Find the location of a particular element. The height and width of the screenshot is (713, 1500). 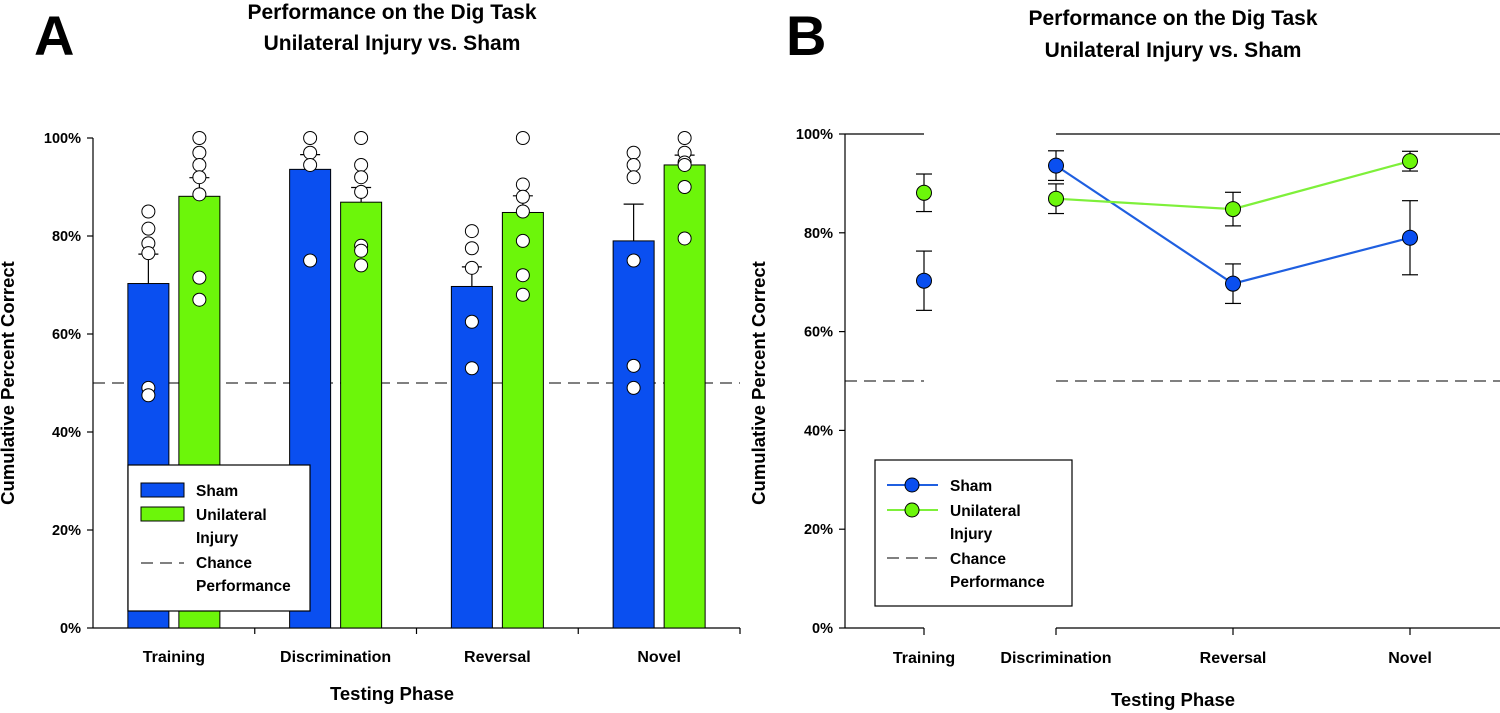

panel-b-x-axis-label: Testing Phase is located at coordinates (1173, 699).